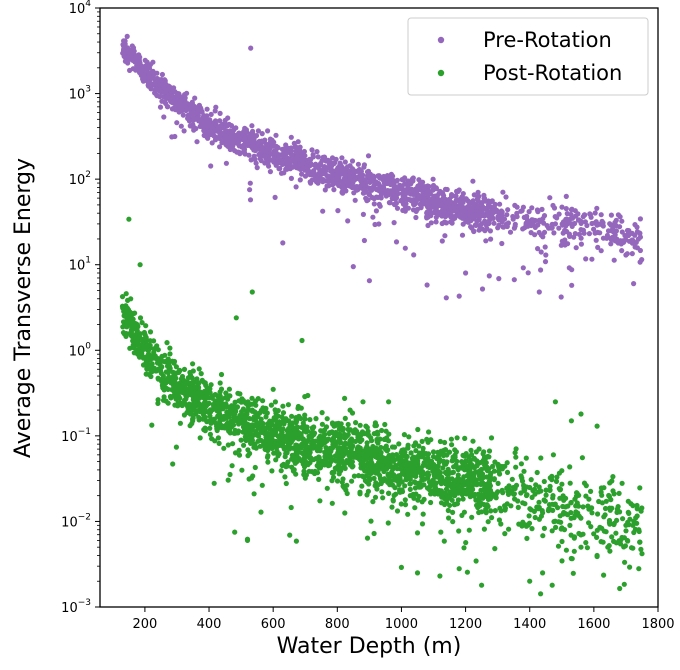 This screenshot has width=680, height=670. I want to click on y-tick-label: 10−1, so click(76, 436).